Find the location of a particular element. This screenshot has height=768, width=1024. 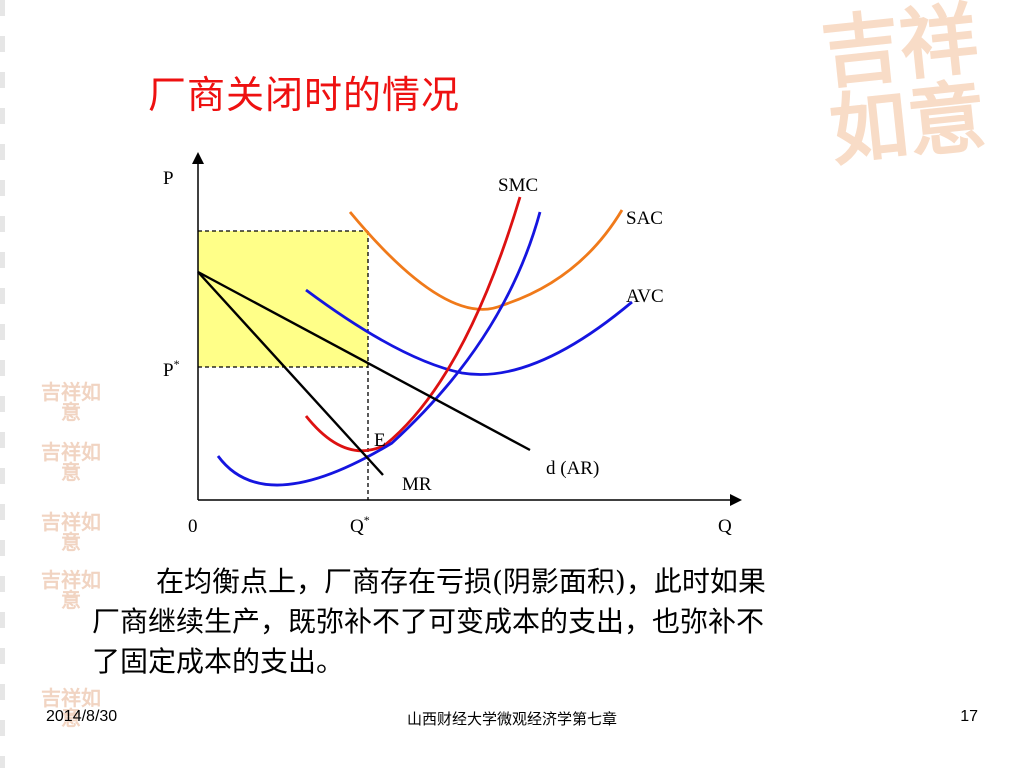

footer-course: 山西财经大学微观经济学第七章 is located at coordinates (511, 719).